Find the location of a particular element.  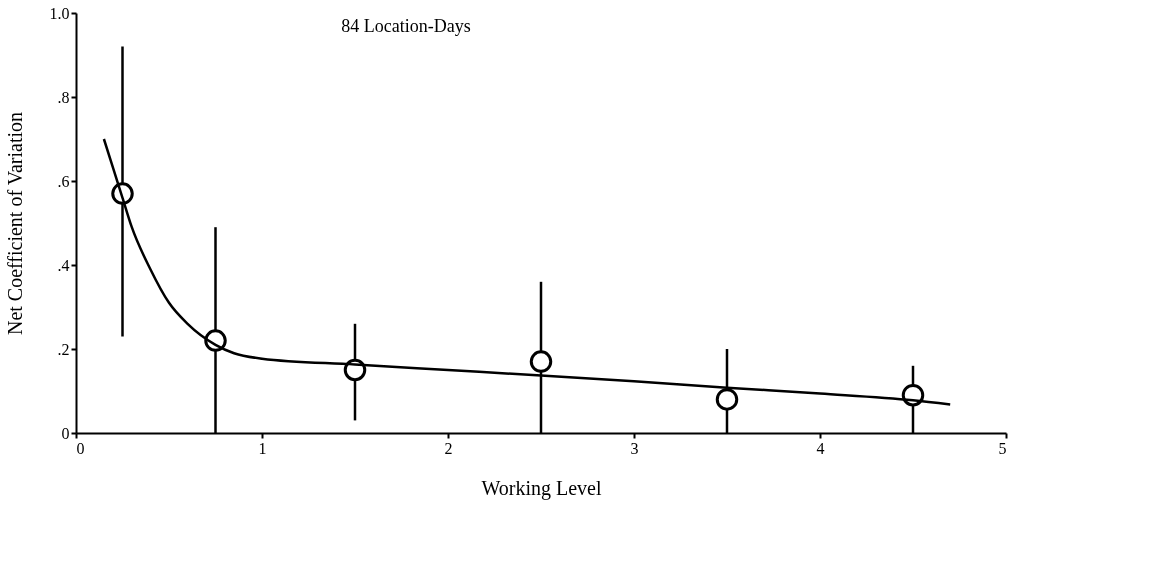

x-tick-label: 1 is located at coordinates (262, 448).